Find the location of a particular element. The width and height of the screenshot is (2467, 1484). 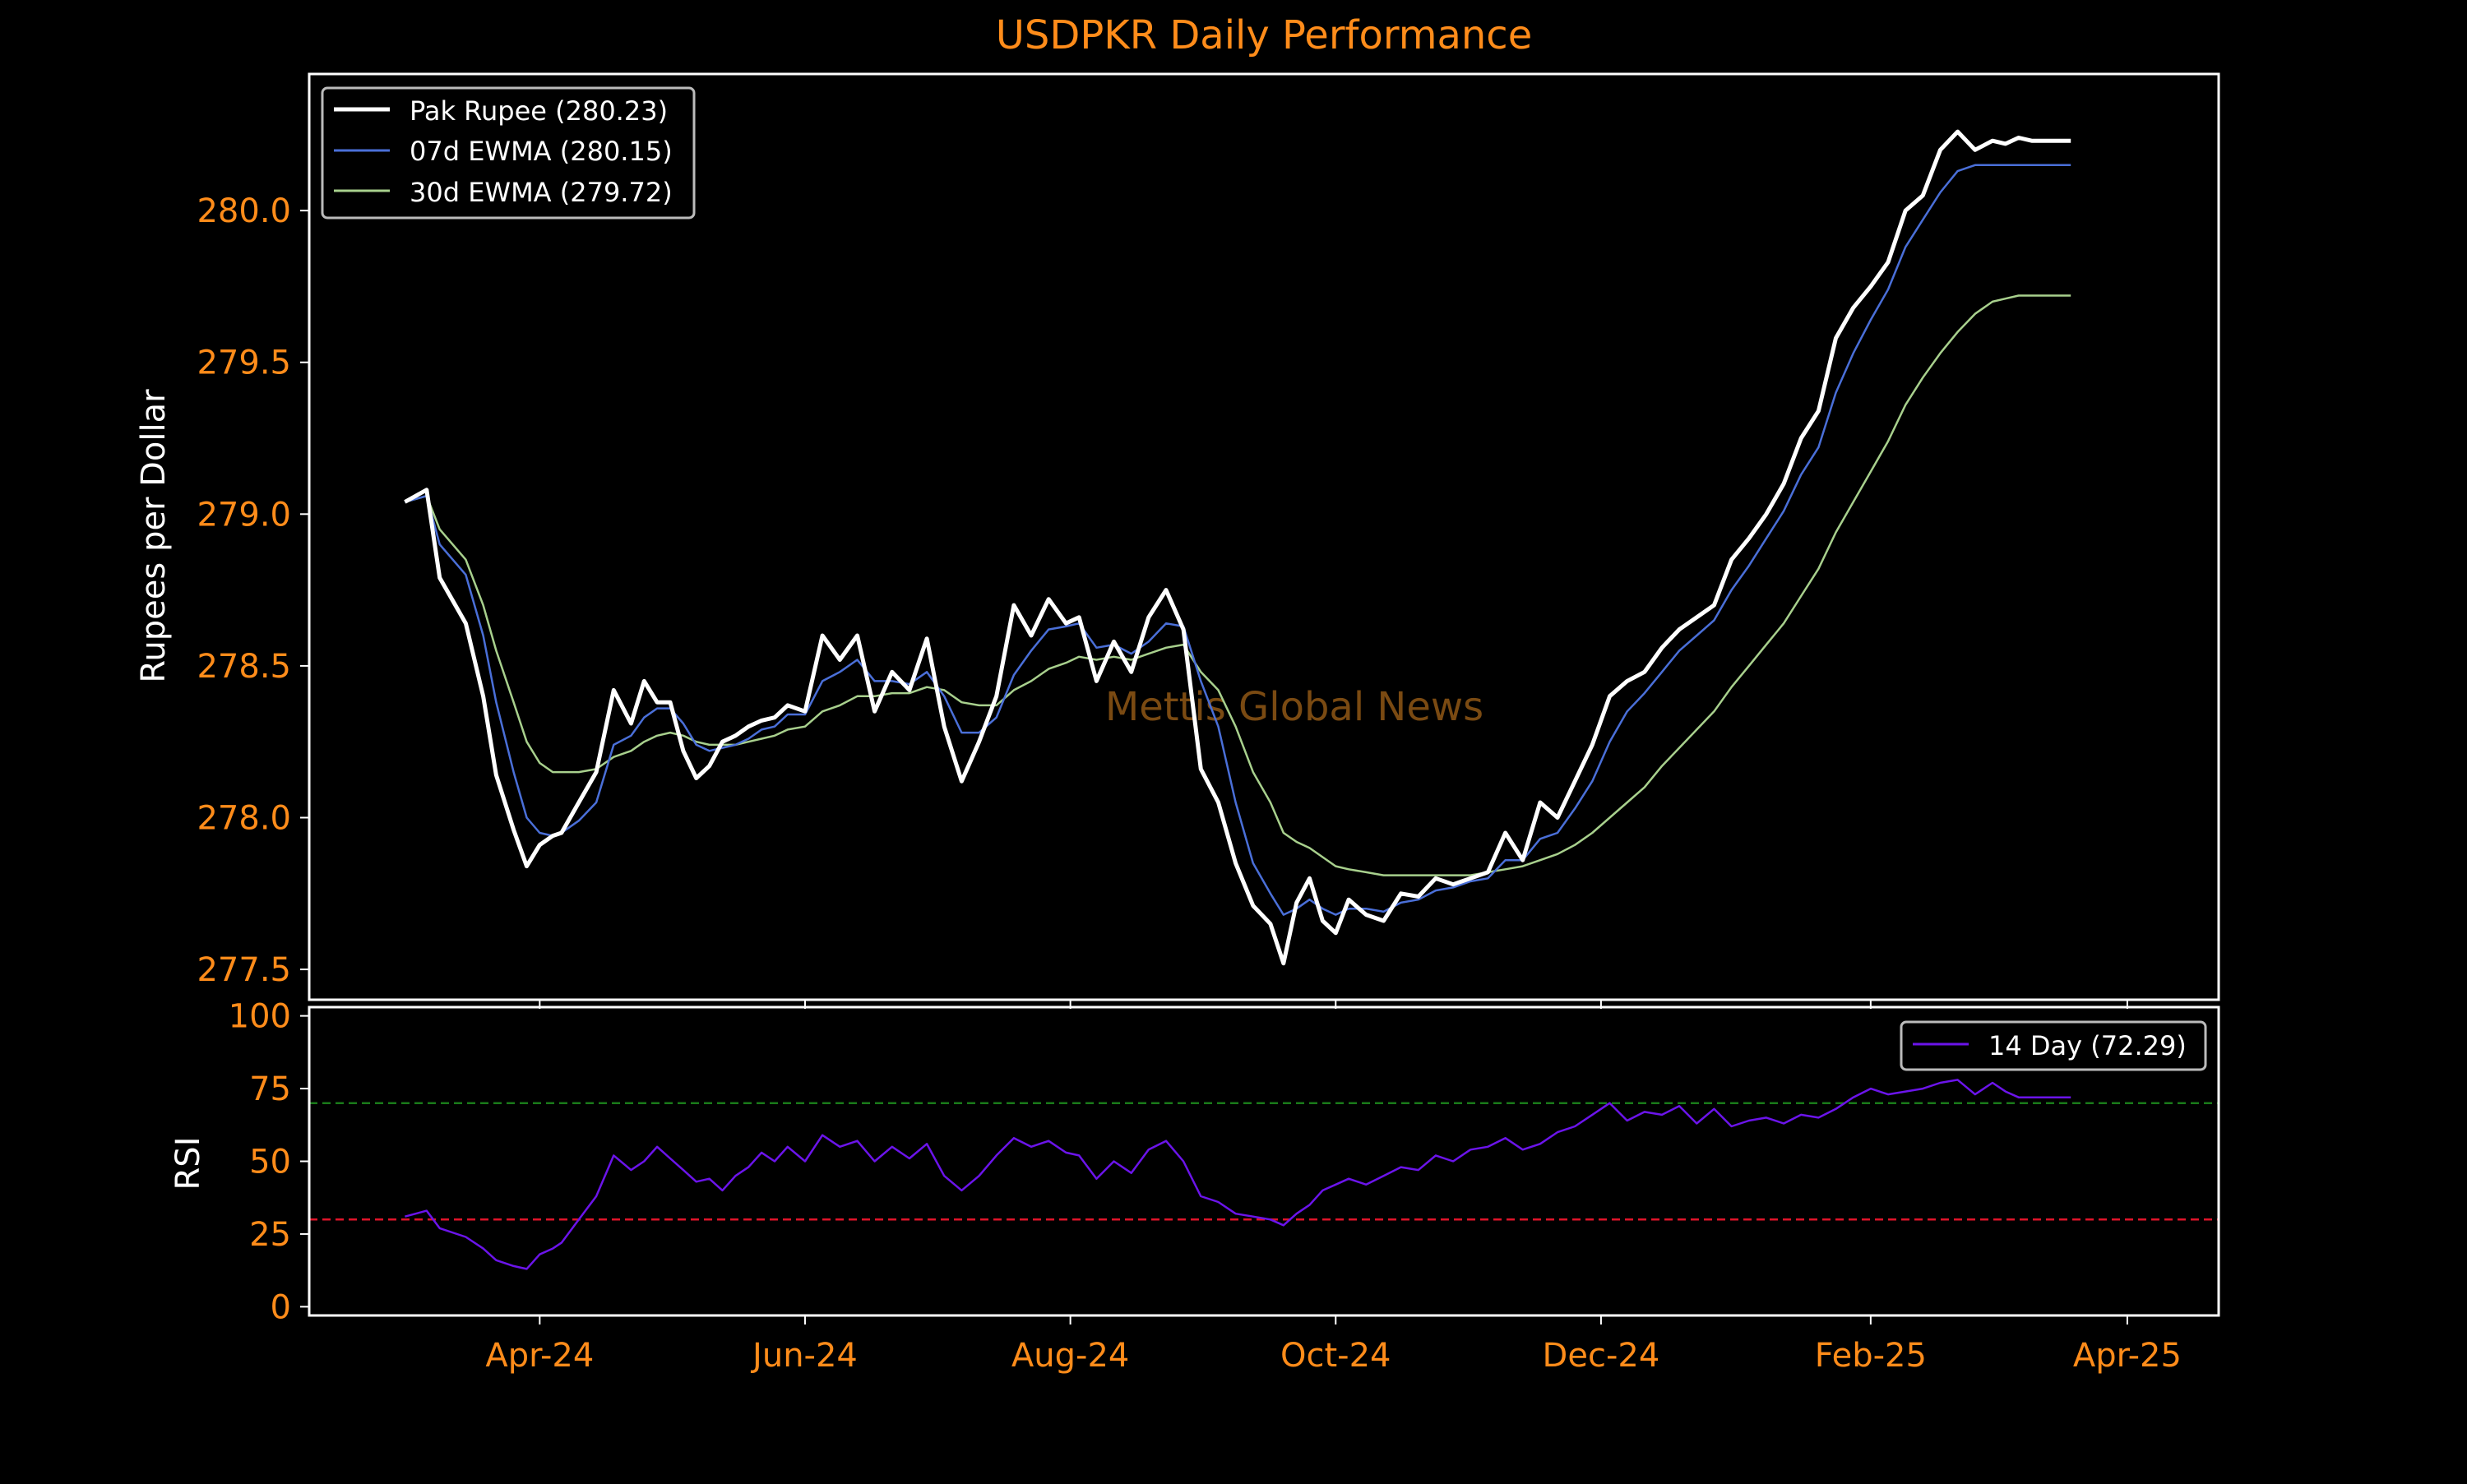

price-ytick-label: 278.0 is located at coordinates (244, 818).